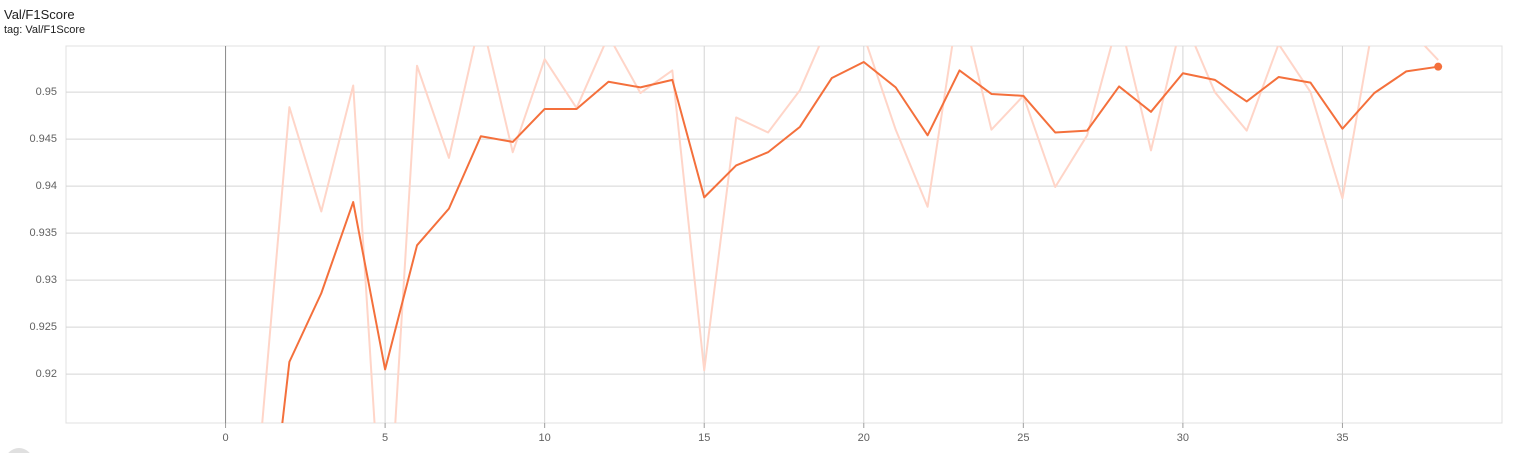 This screenshot has width=1524, height=458. Describe the element at coordinates (1342, 438) in the screenshot. I see `x-tick-label: 35` at that location.